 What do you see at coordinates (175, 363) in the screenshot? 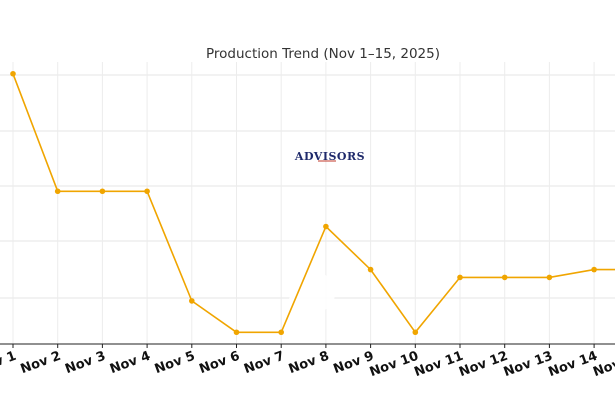
I see `x-tick-label-5: Nov 5` at bounding box center [175, 363].